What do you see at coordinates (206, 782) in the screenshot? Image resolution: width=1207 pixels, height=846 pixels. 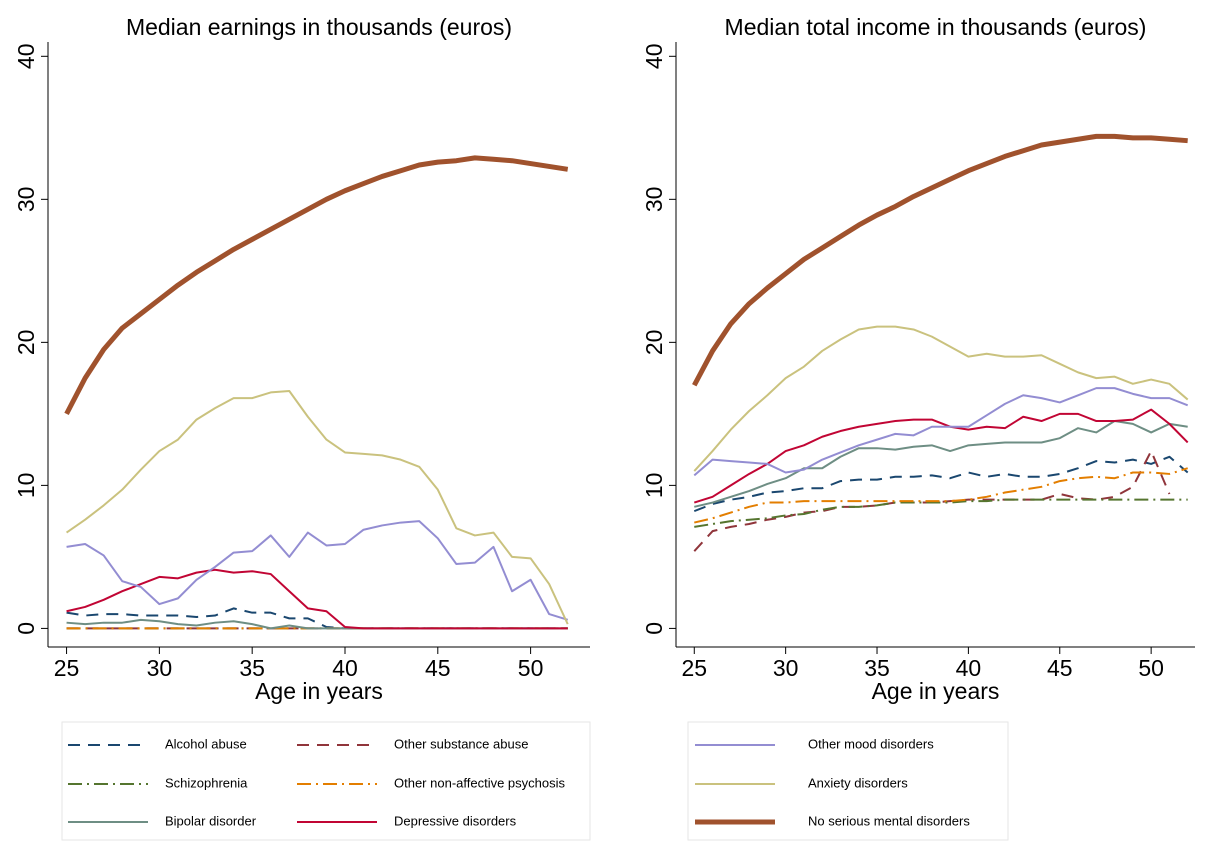 I see `legend-label: Schizophrenia` at bounding box center [206, 782].